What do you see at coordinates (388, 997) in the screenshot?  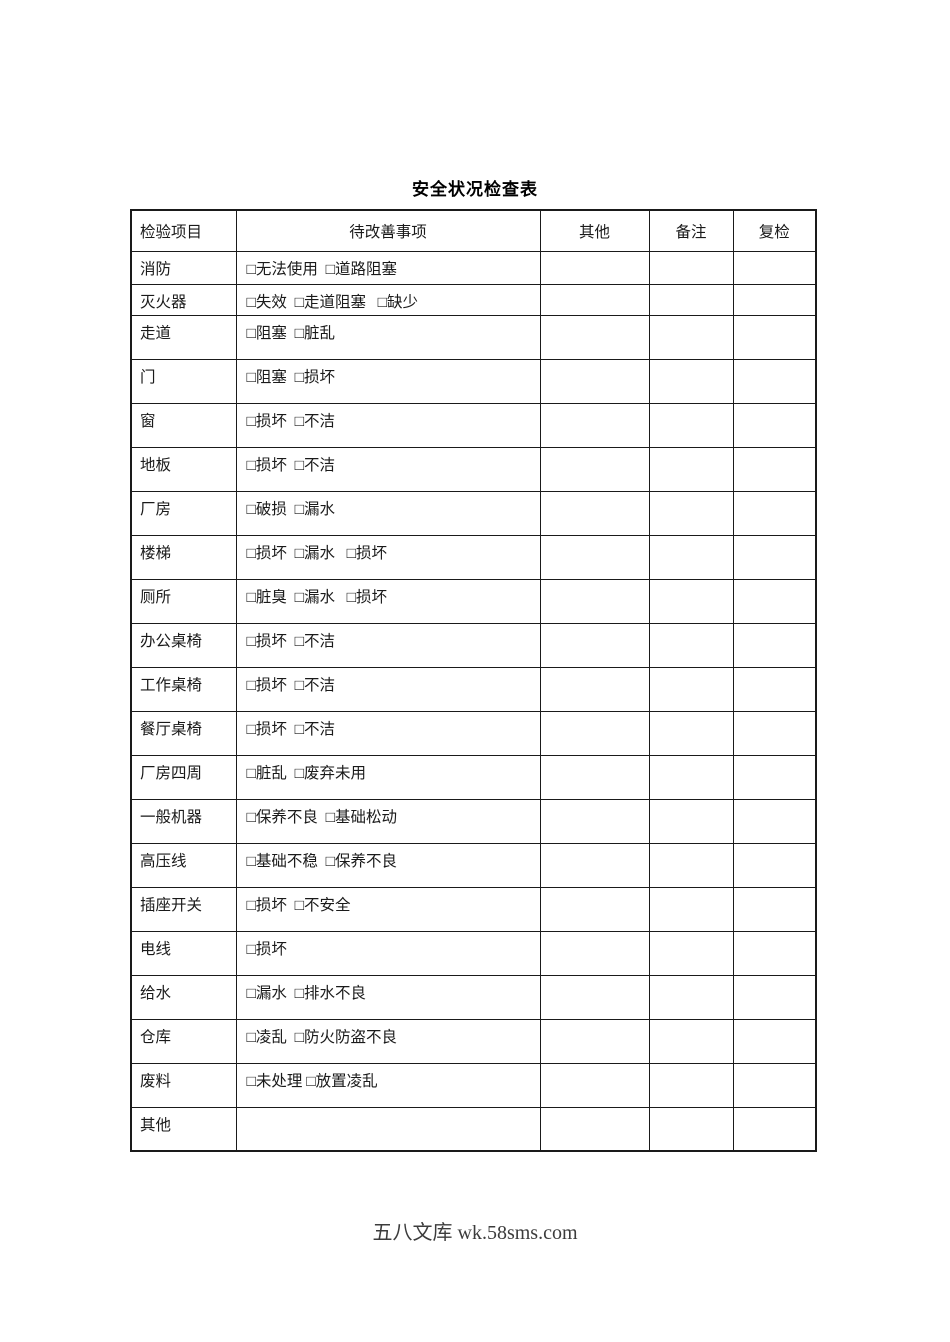 I see `row-issue-checkboxes: □漏水 □排水不良` at bounding box center [388, 997].